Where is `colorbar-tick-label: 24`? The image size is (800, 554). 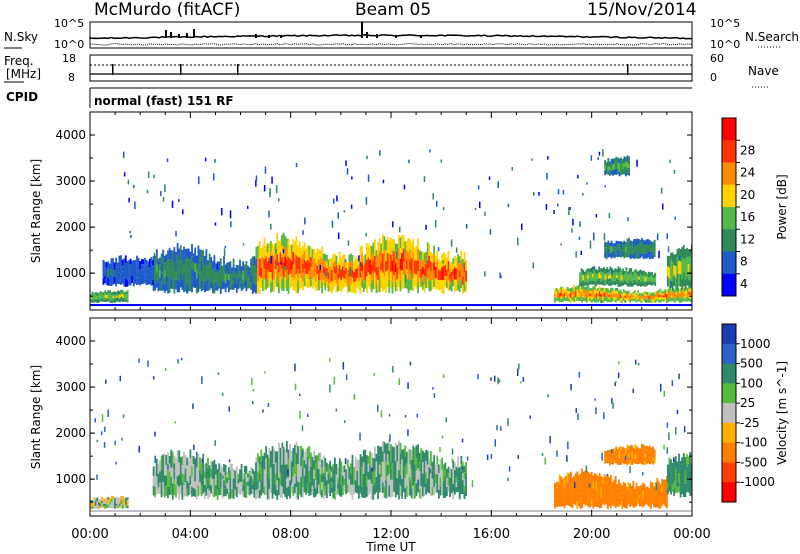 colorbar-tick-label: 24 is located at coordinates (747, 173).